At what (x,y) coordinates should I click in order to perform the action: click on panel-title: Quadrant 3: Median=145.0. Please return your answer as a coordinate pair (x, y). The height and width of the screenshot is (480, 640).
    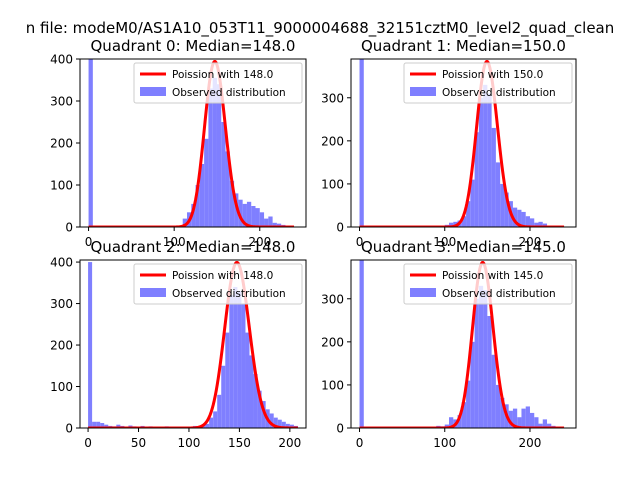
    Looking at the image, I should click on (463, 247).